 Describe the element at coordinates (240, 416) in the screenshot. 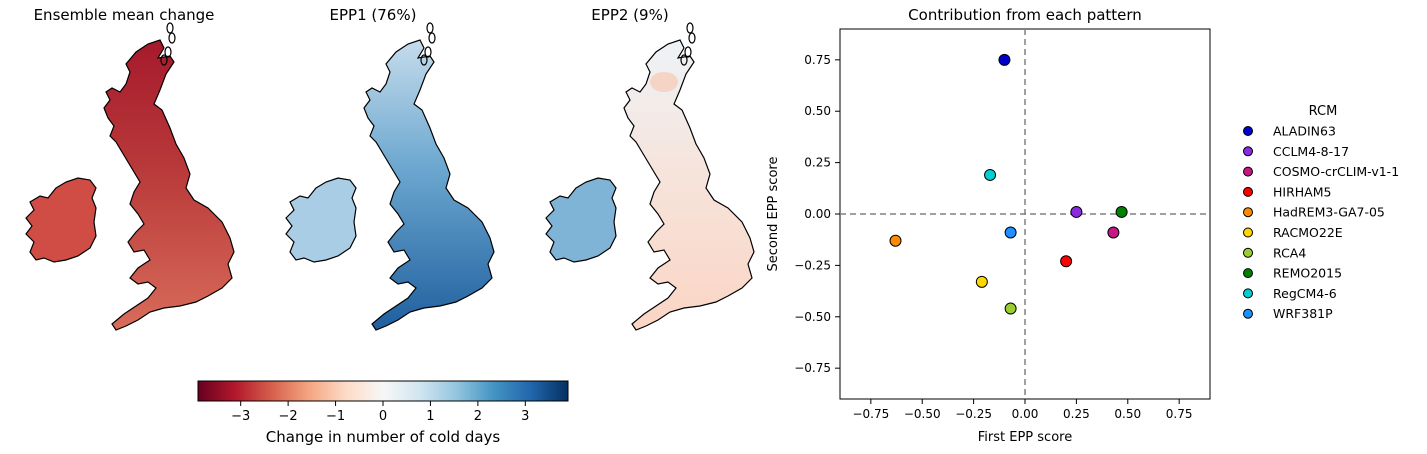

I see `colorbar-tick-label: −3` at that location.